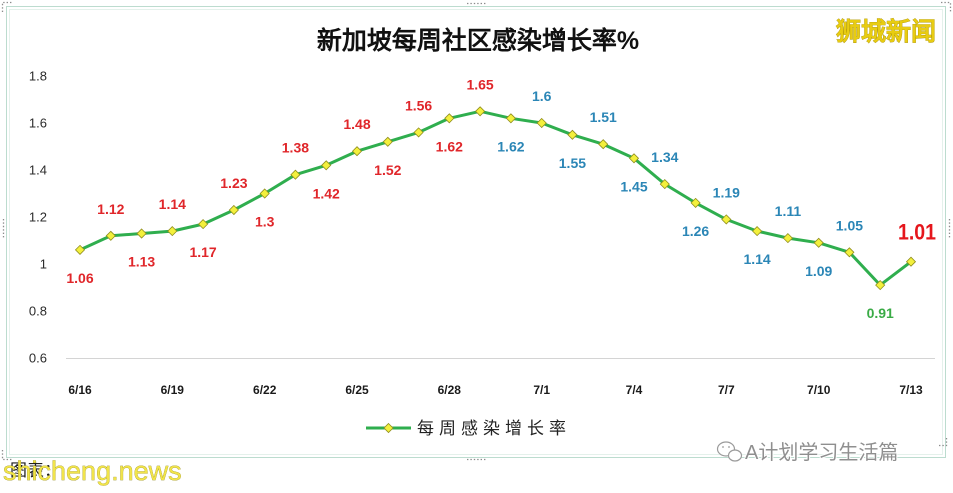  What do you see at coordinates (326, 193) in the screenshot?
I see `data-label: 1.42` at bounding box center [326, 193].